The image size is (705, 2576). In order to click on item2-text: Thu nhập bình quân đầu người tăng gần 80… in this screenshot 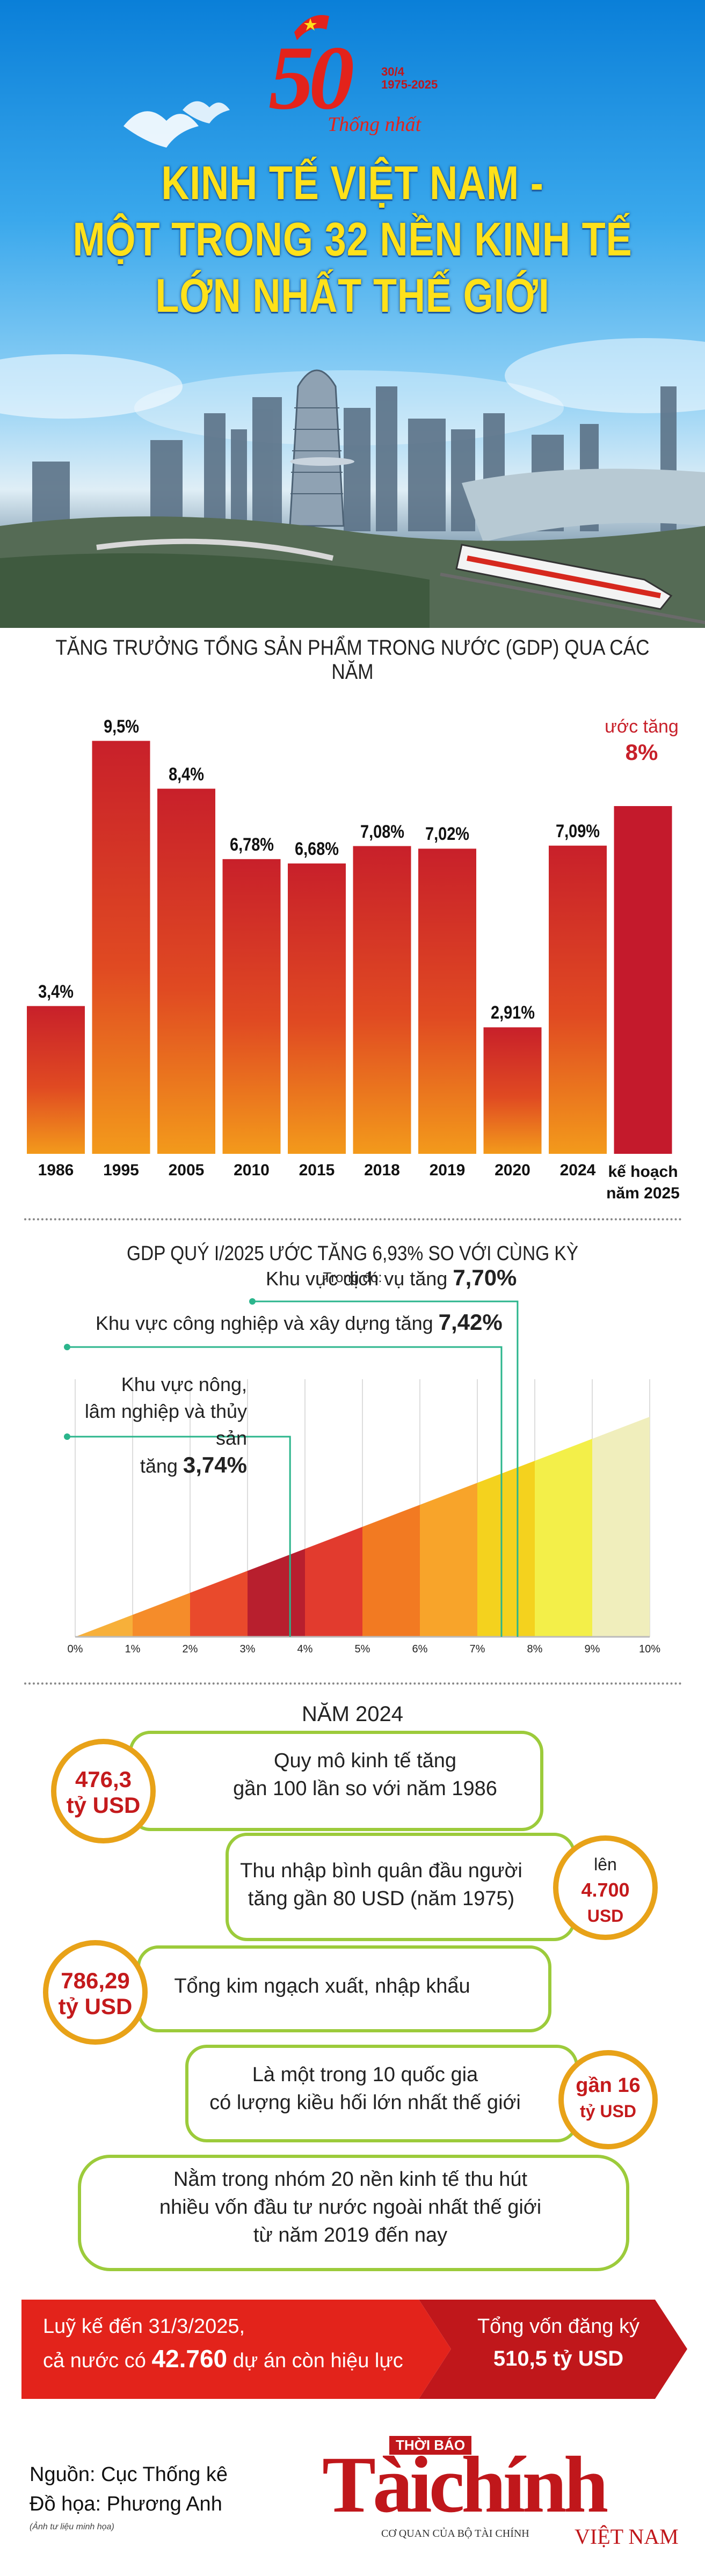, I will do `click(381, 1885)`.